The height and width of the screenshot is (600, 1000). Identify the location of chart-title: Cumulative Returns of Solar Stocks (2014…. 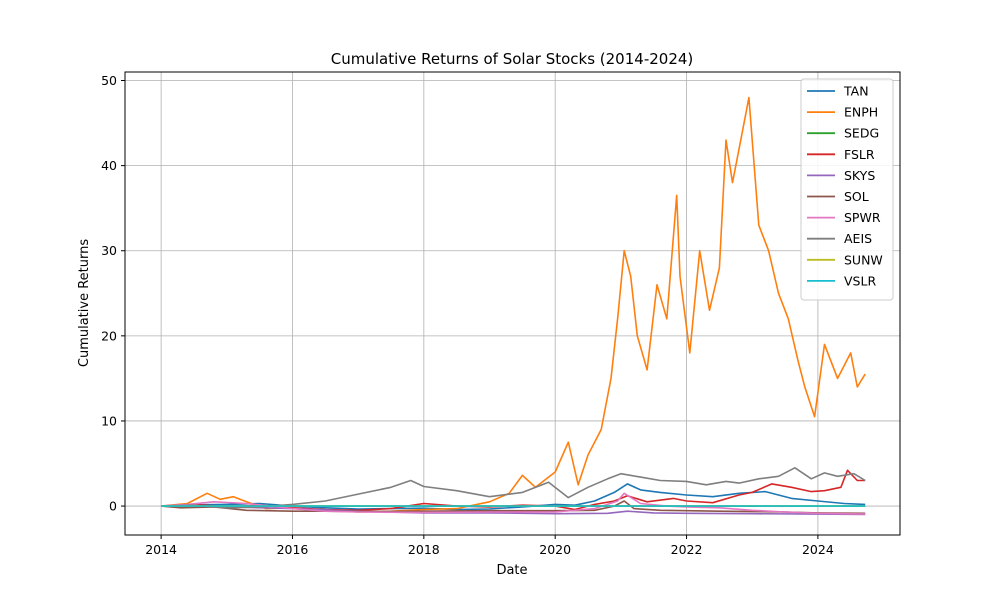
(512, 59).